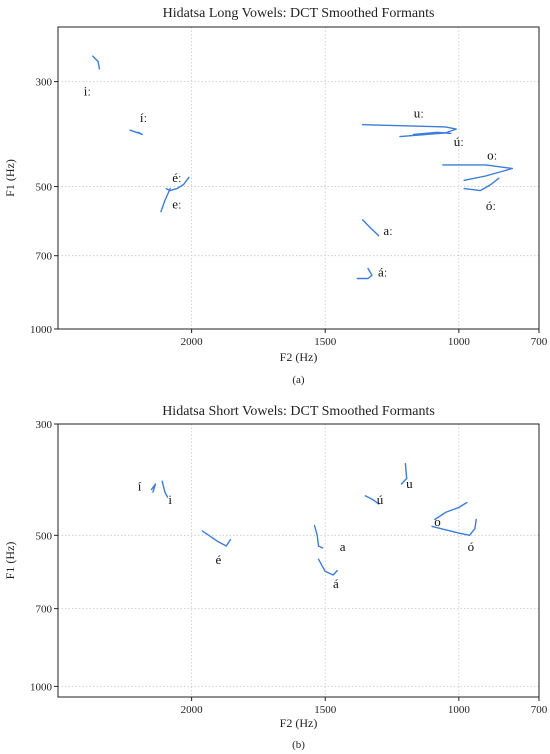 This screenshot has height=754, width=550. I want to click on vowel-label: ú, so click(380, 499).